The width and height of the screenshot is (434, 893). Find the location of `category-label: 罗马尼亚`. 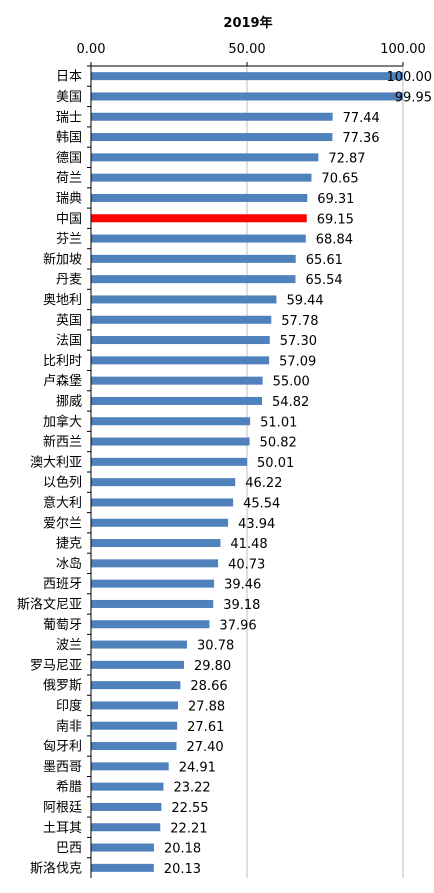

category-label: 罗马尼亚 is located at coordinates (56, 665).